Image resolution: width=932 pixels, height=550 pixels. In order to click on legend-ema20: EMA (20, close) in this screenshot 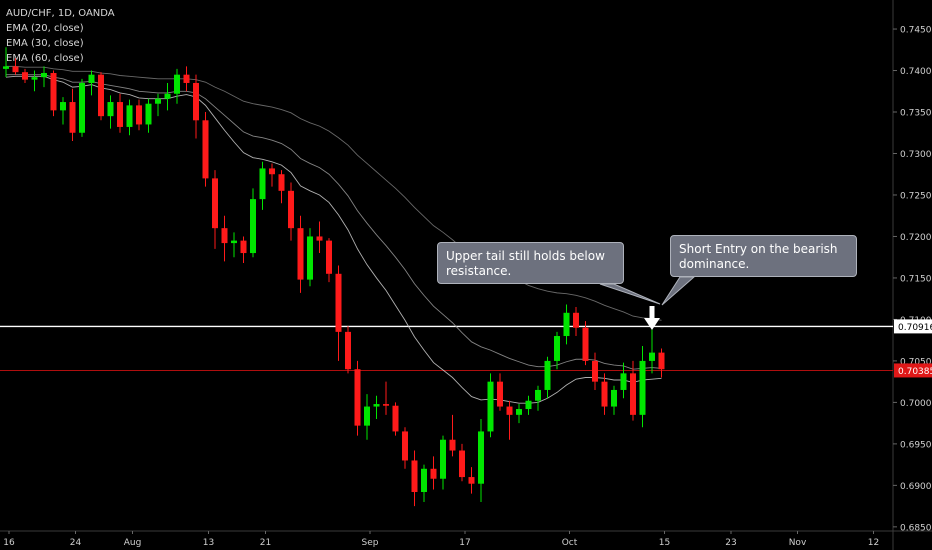, I will do `click(45, 28)`.